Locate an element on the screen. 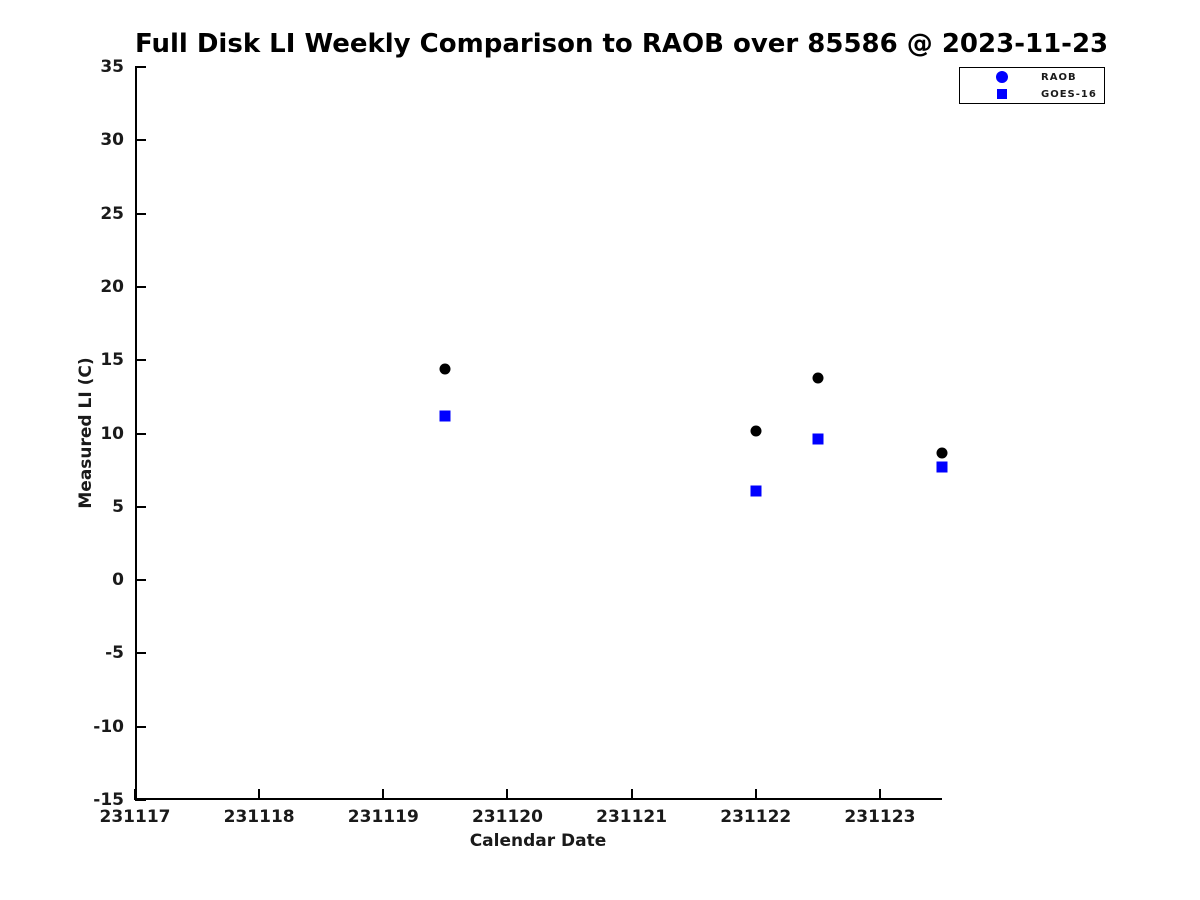 This screenshot has height=900, width=1200. y-tick-label: 0 is located at coordinates (118, 580).